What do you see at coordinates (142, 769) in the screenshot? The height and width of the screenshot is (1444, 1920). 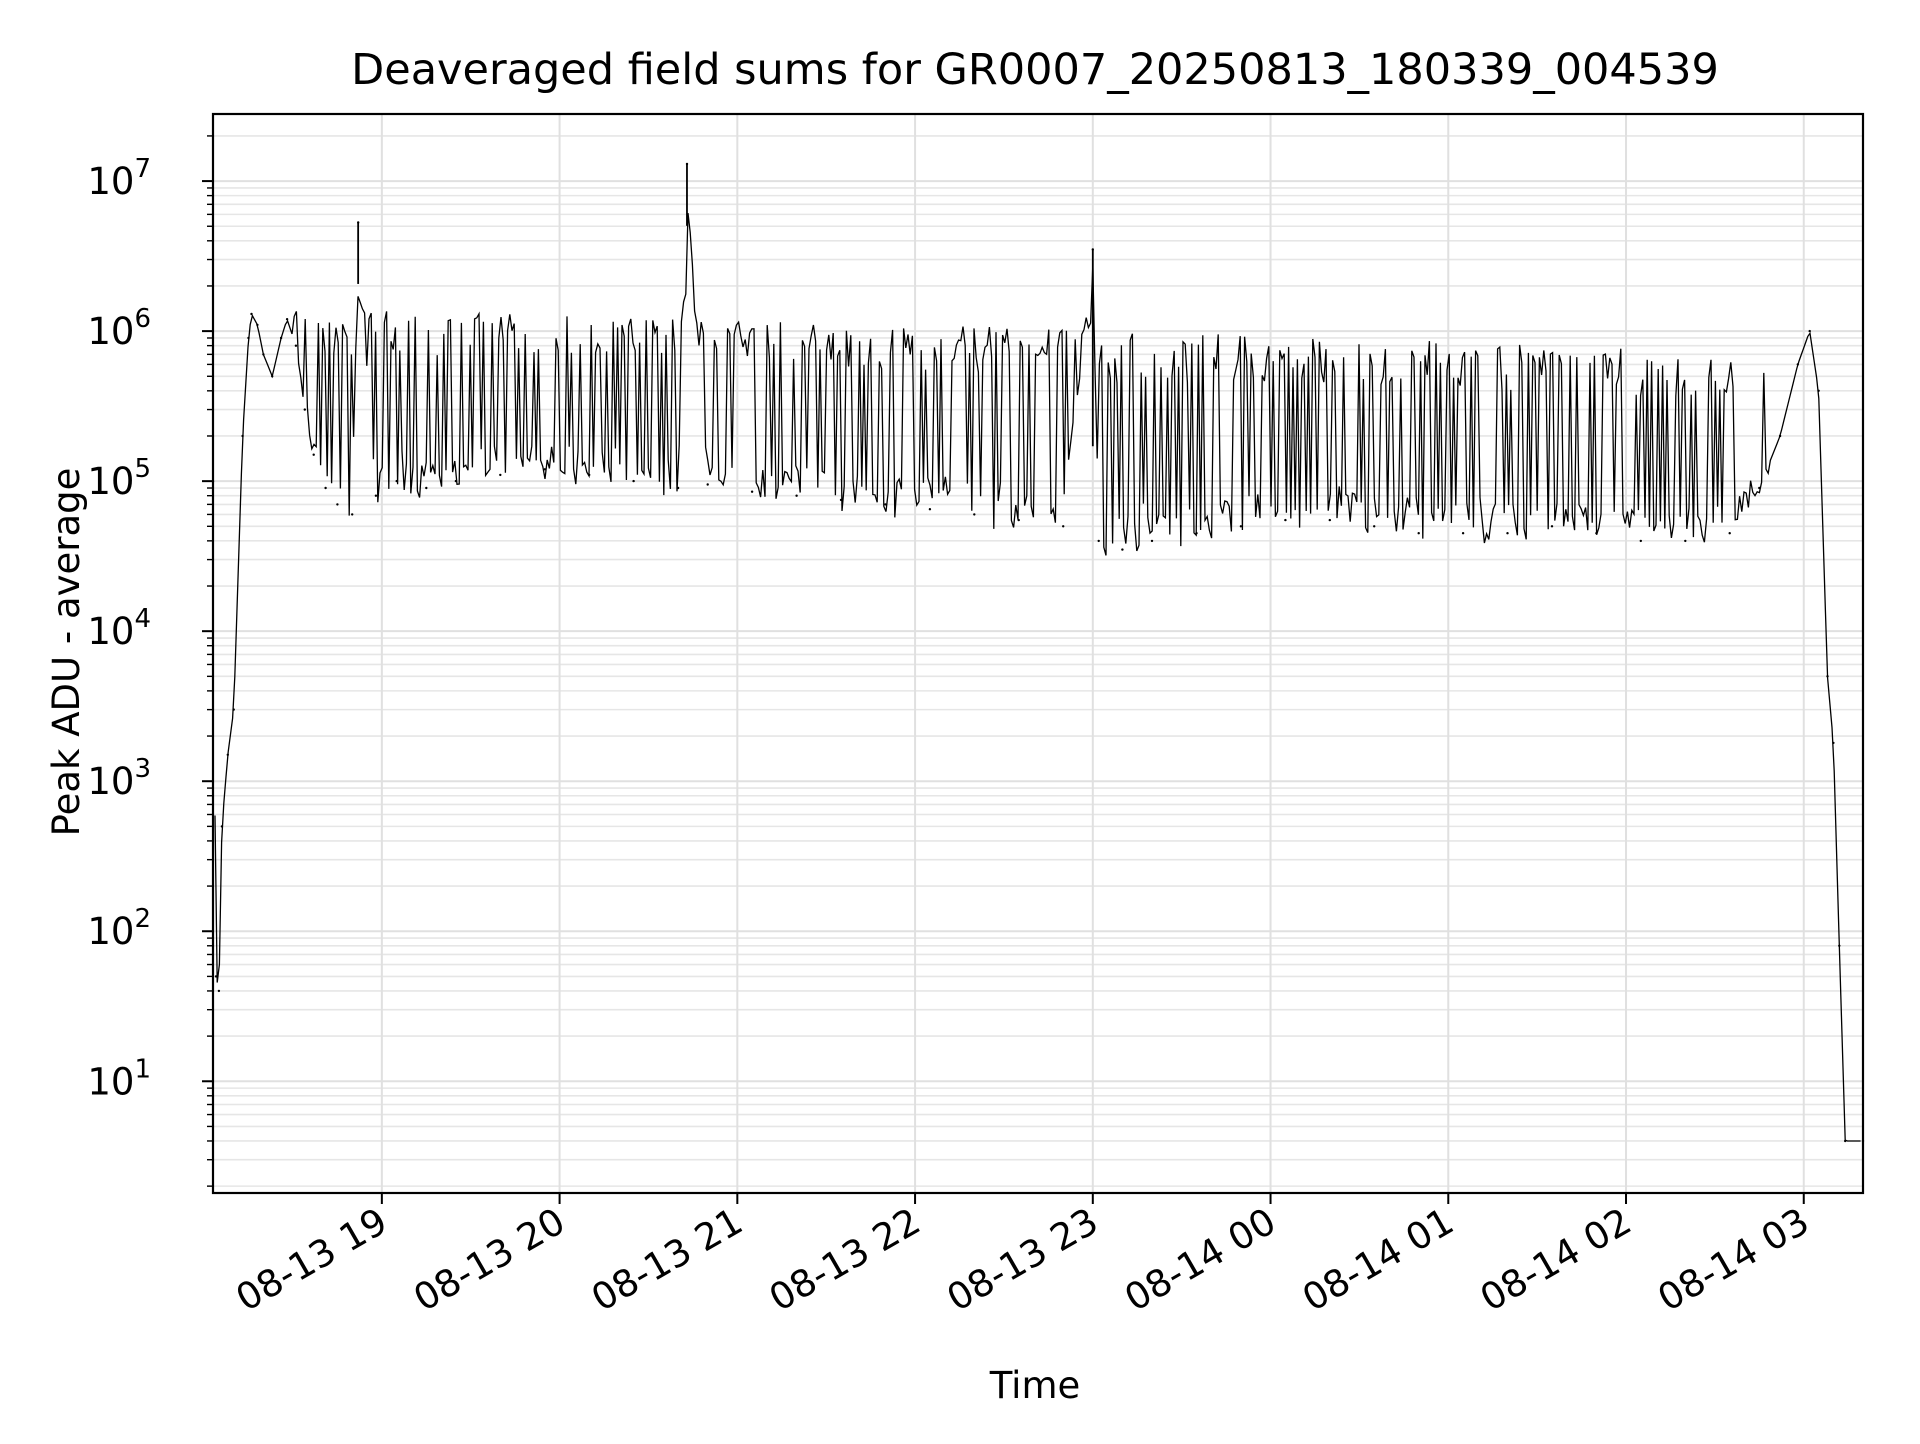 I see `y-tick-exponent: 3` at bounding box center [142, 769].